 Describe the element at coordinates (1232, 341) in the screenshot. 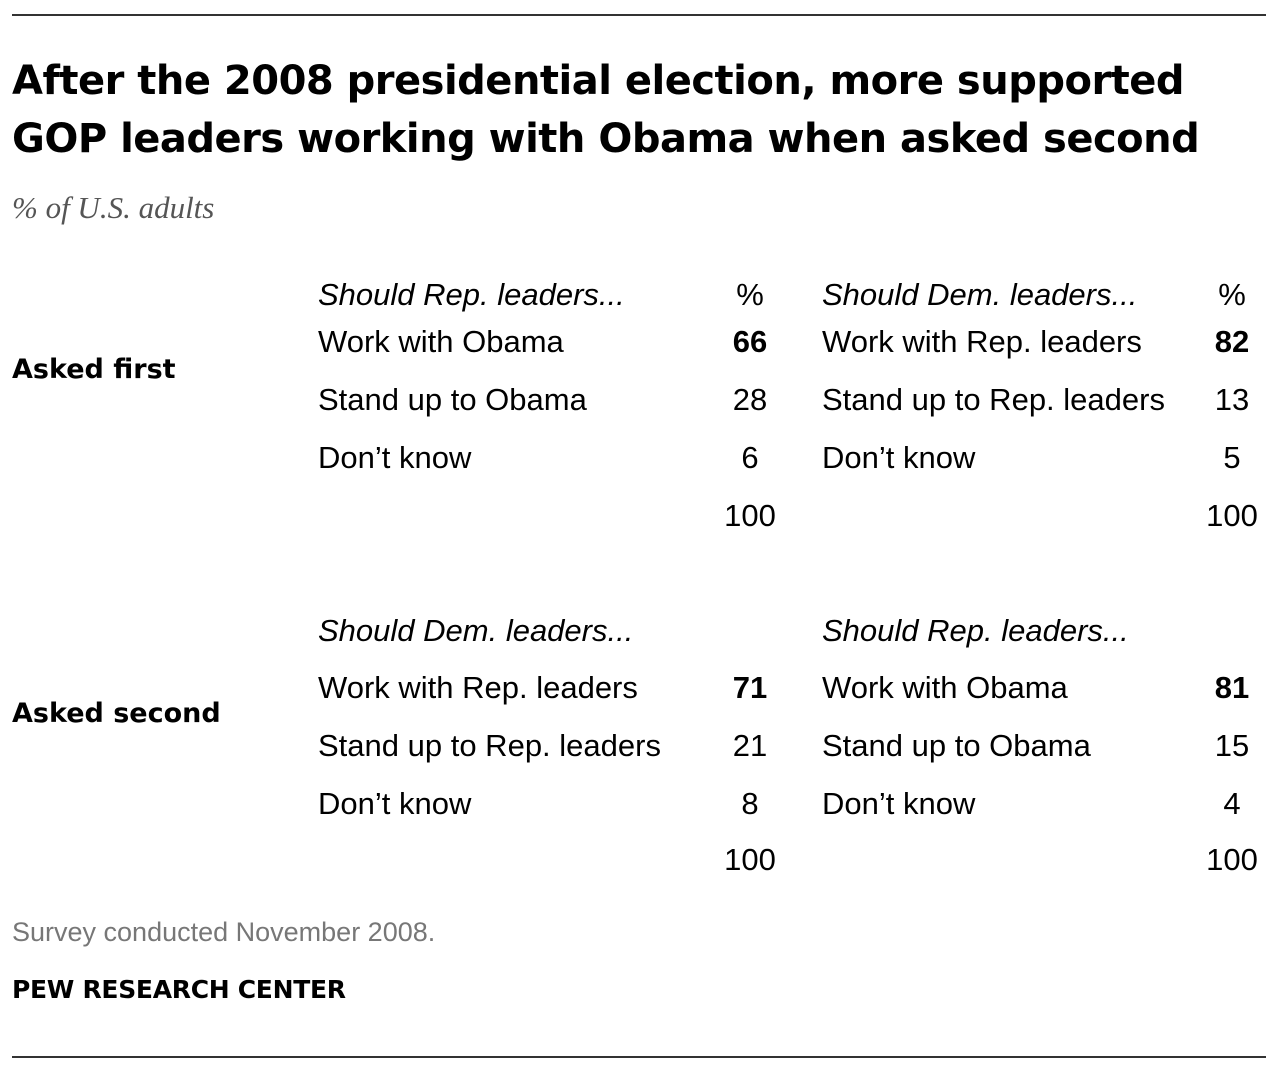

I see `answer-value: 82` at that location.